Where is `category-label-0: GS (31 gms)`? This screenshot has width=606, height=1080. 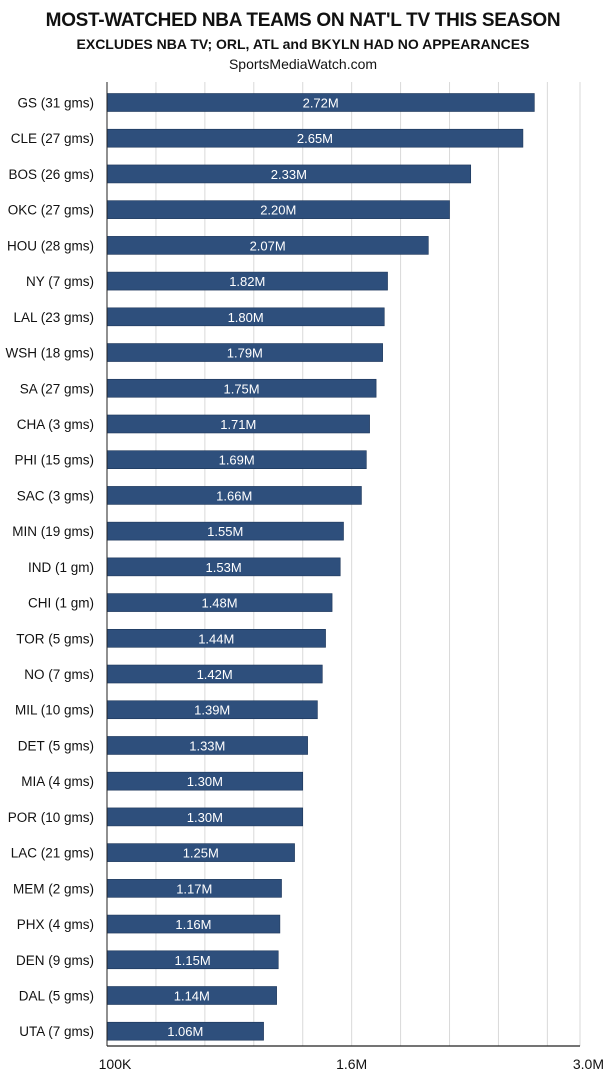
category-label-0: GS (31 gms) is located at coordinates (55, 103).